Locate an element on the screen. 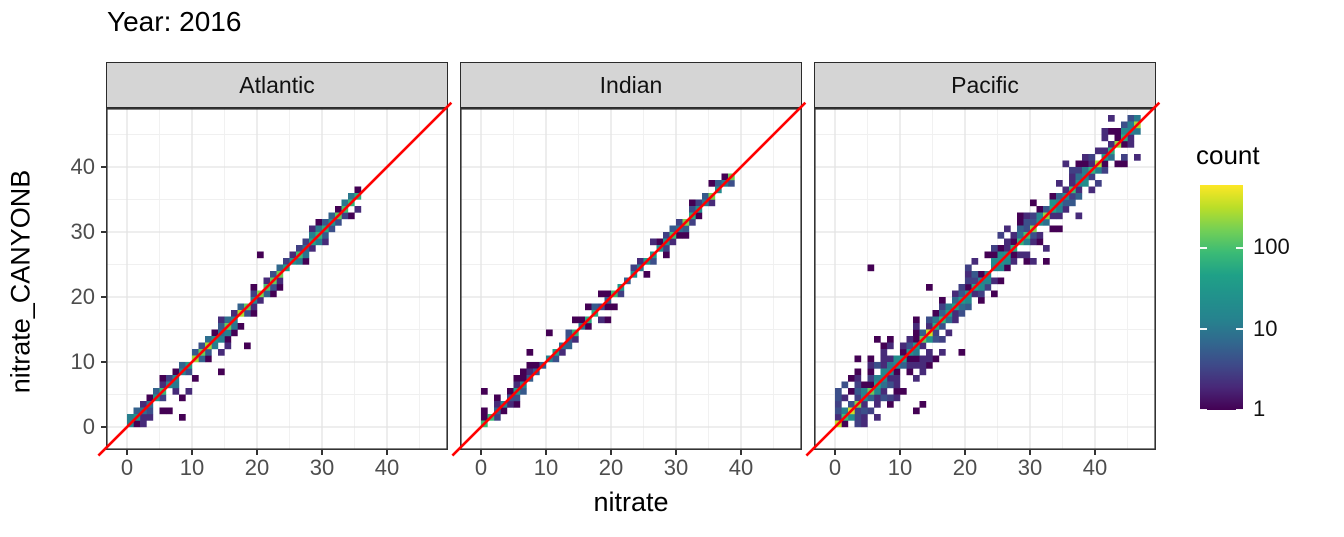  y-axis-title: nitrate_CANYONB is located at coordinates (20, 281).